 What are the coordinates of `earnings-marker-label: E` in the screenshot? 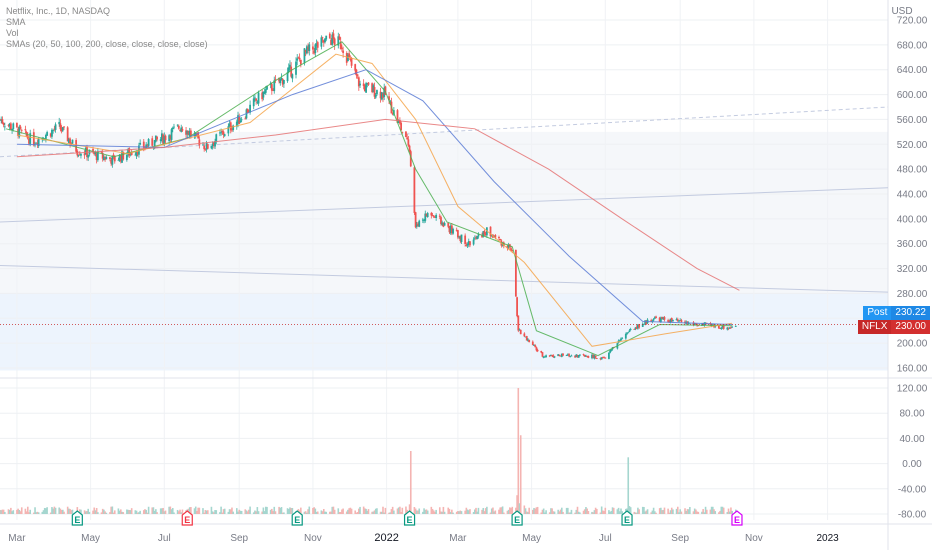 It's located at (737, 520).